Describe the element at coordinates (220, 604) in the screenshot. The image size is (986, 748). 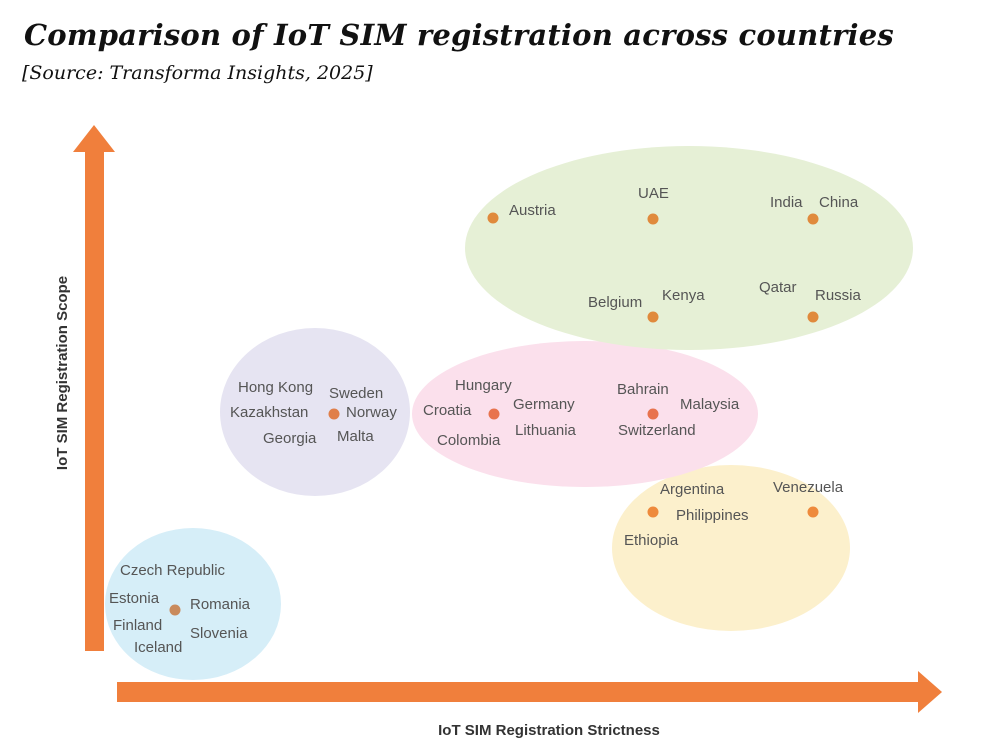
I see `country-label: Romania` at that location.